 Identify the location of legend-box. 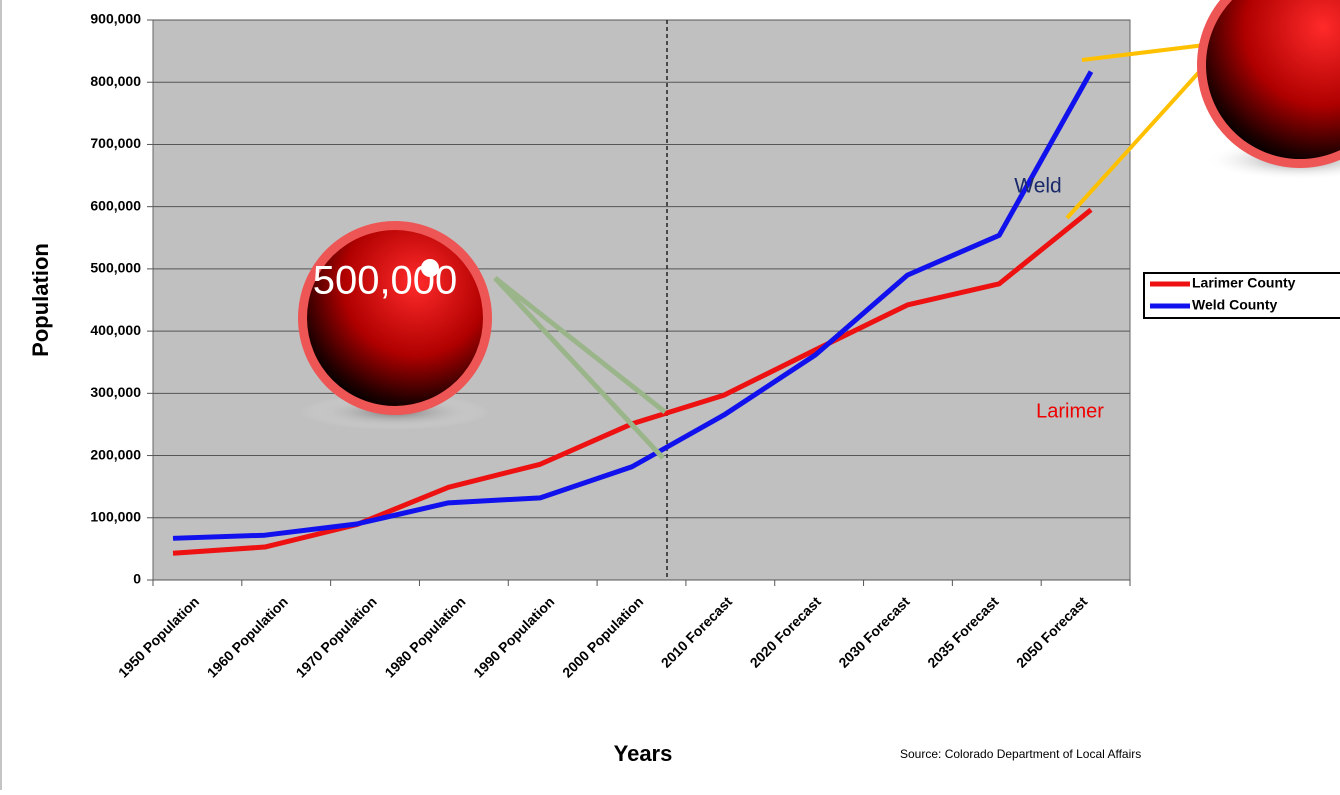
(1241, 295).